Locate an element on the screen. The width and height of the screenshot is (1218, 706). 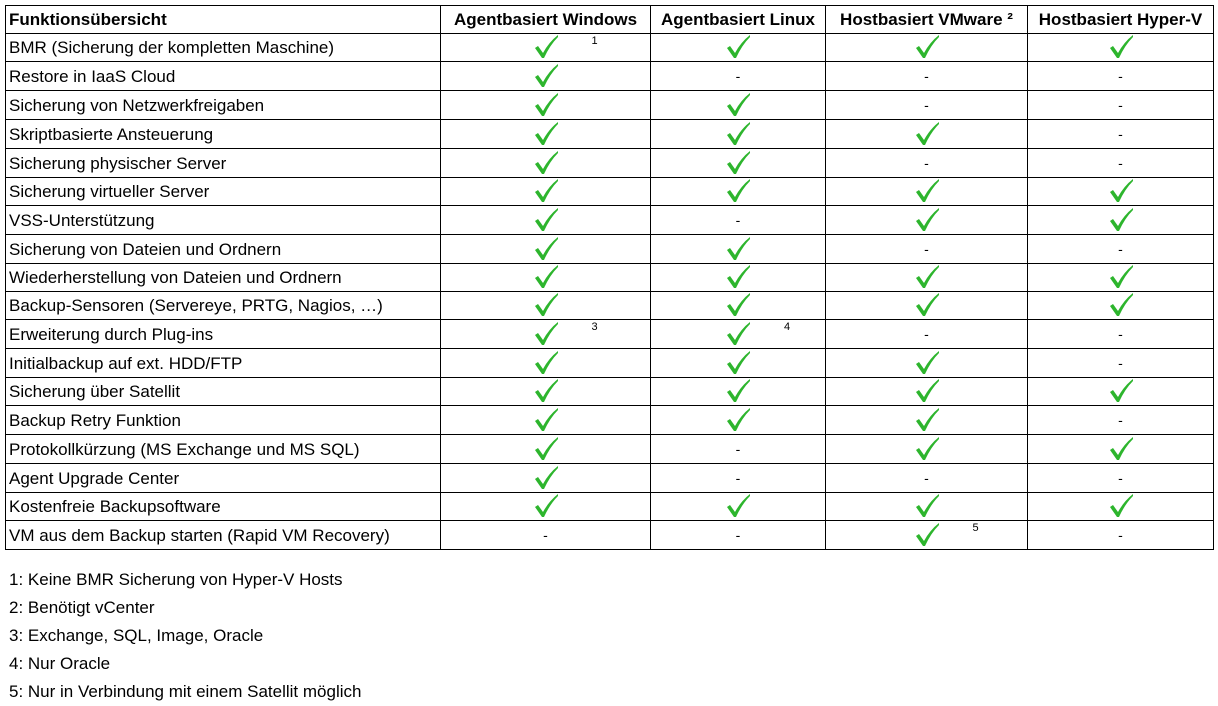
table-row: Sicherung physischer Server - - is located at coordinates (609, 163).